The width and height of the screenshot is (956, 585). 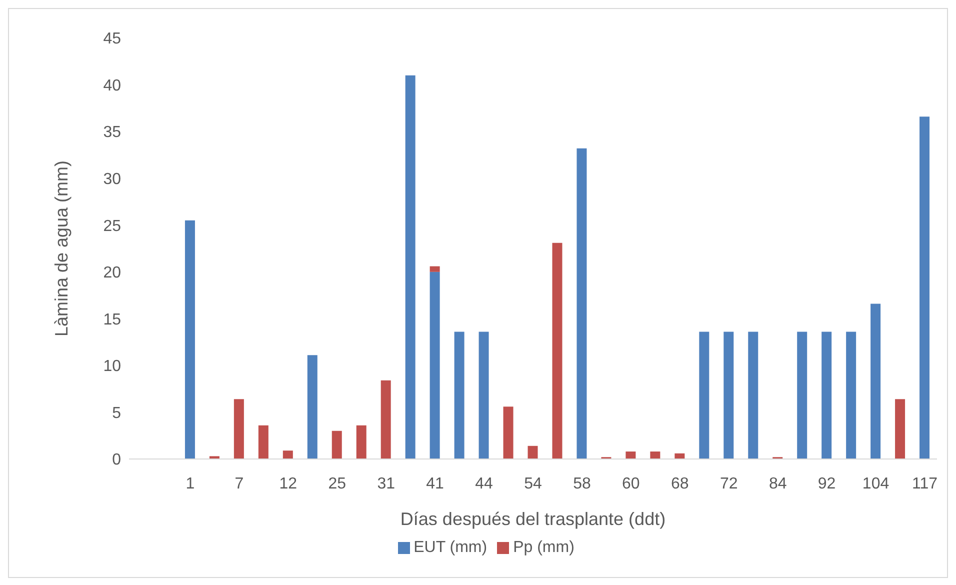 I want to click on x-tick-label: 7, so click(x=239, y=483).